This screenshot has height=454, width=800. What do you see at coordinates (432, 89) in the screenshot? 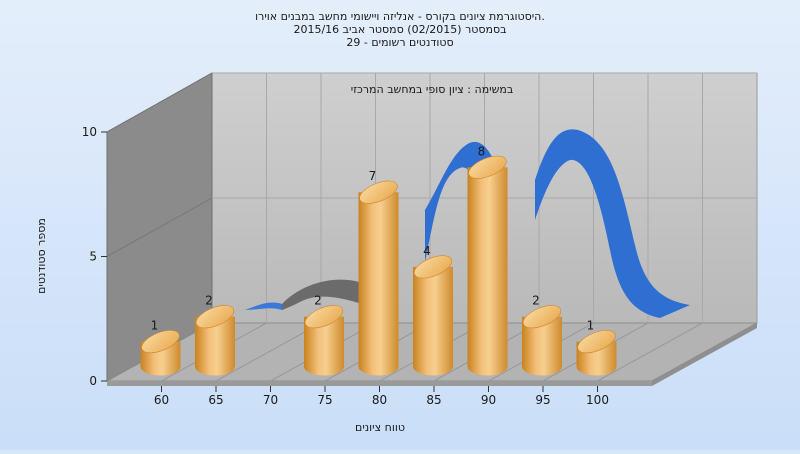
I see `chart-subtitle: במשימה : ציון סופי במחשב המרכזי` at bounding box center [432, 89].